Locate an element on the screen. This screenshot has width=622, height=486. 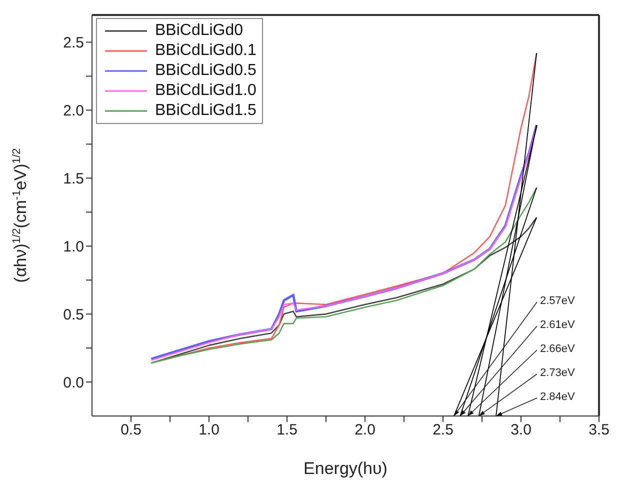
legend-label: BBiCdLiGd1.0 is located at coordinates (205, 91).